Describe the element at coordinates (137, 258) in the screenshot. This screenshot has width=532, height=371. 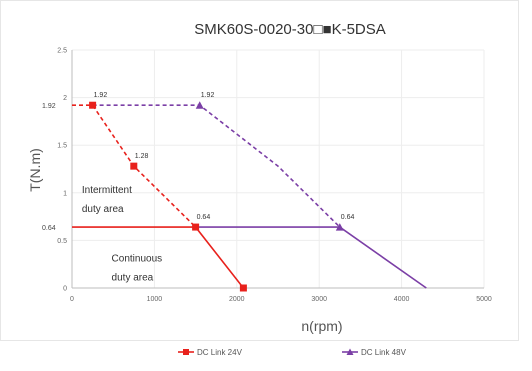
I see `annotation-text: Continuous` at that location.